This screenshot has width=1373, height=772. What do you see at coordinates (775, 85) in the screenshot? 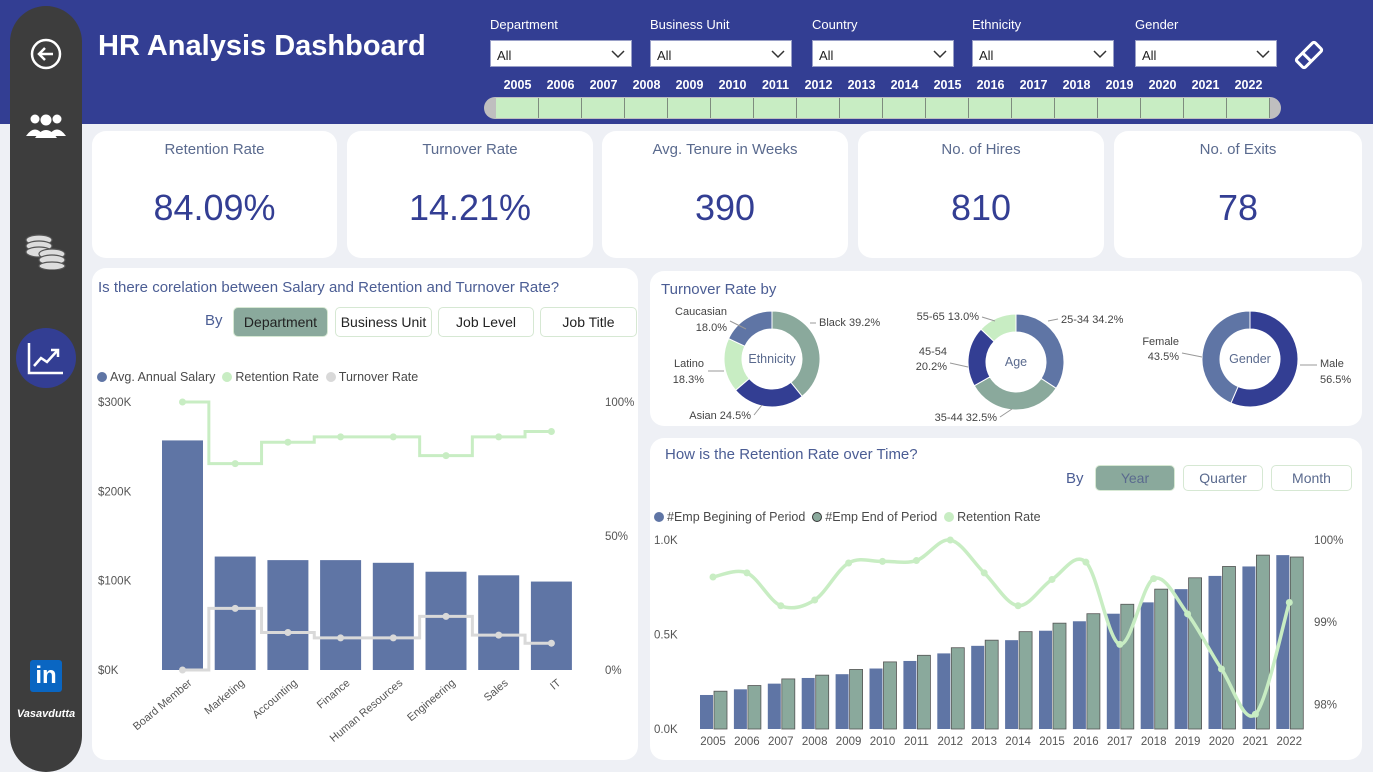
I see `year-label: 2011` at bounding box center [775, 85].